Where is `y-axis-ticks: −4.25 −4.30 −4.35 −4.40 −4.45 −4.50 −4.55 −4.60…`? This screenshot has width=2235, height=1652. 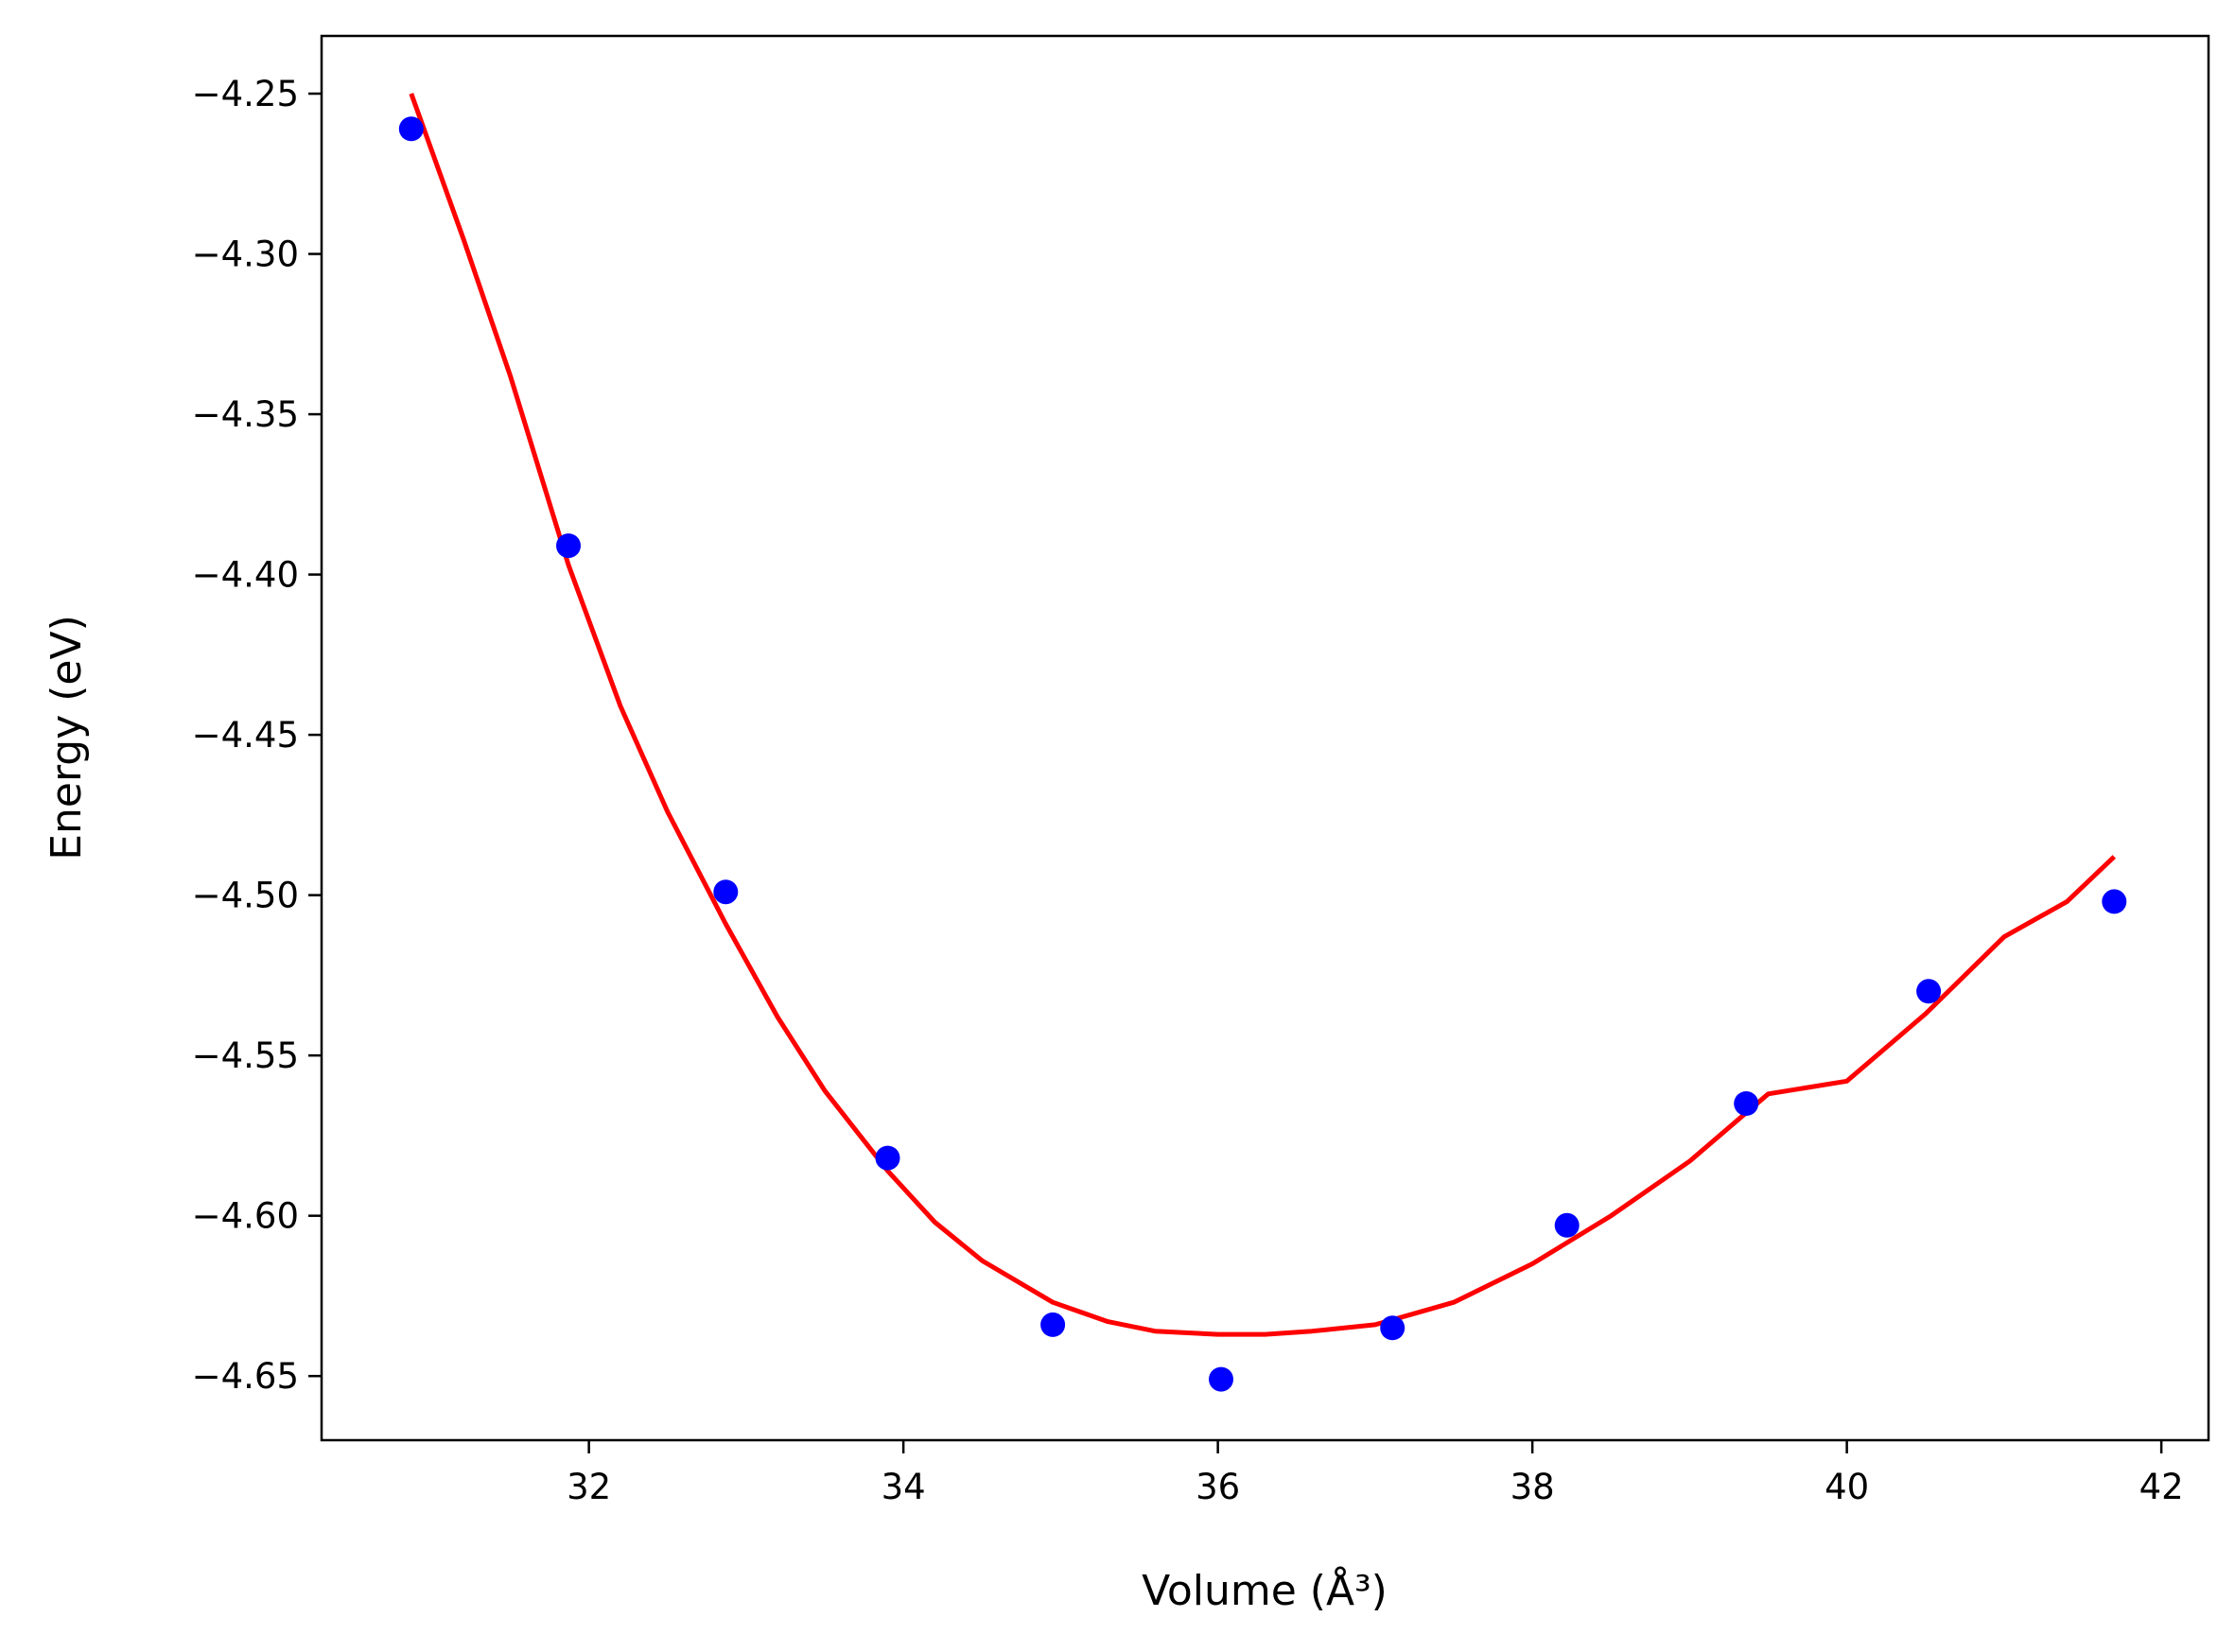 y-axis-ticks: −4.25 −4.30 −4.35 −4.40 −4.45 −4.50 −4.55 −4.60… is located at coordinates (257, 736).